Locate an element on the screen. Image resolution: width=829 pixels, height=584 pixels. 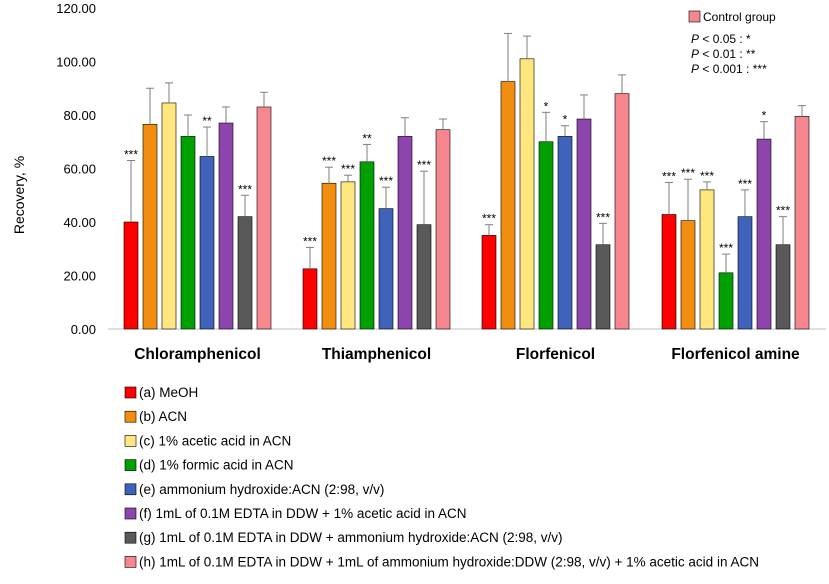
y-tick-label: 60.00 is located at coordinates (79, 169).